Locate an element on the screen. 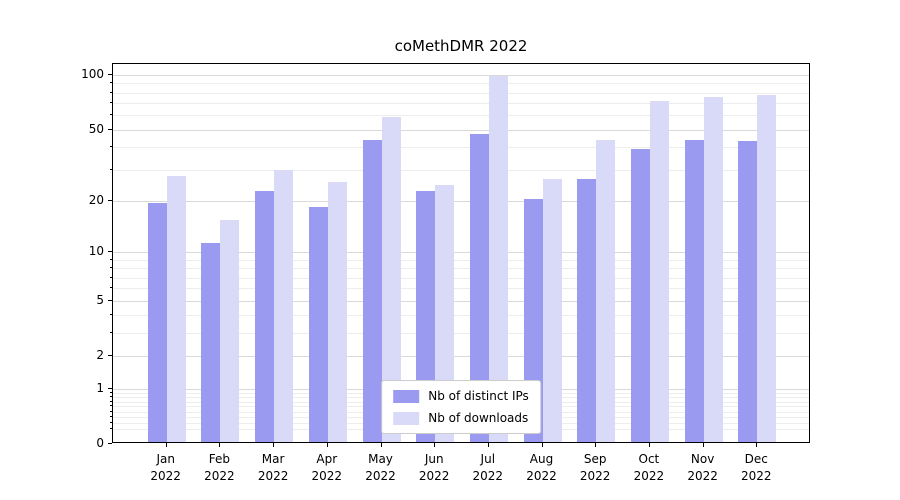 The height and width of the screenshot is (500, 900). chart-title: coMethDMR 2022 is located at coordinates (461, 46).